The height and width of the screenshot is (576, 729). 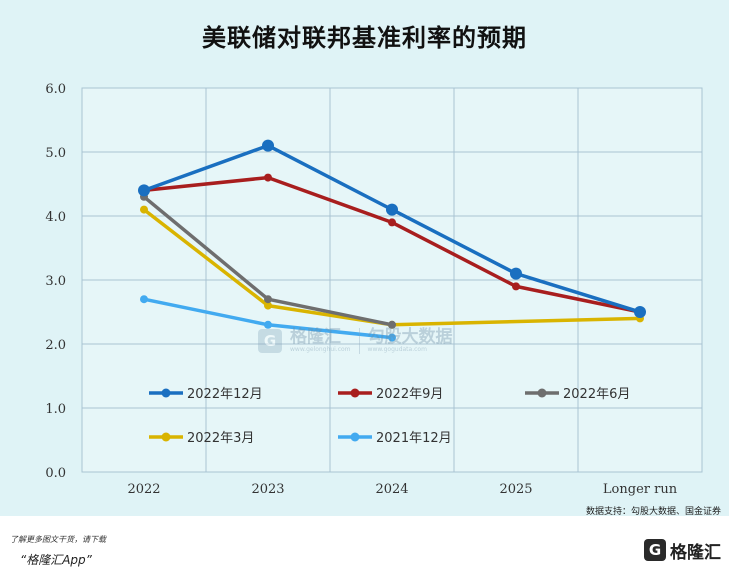 I want to click on data-source: 数据支持：勾股大数据、国金证券, so click(x=653, y=512).